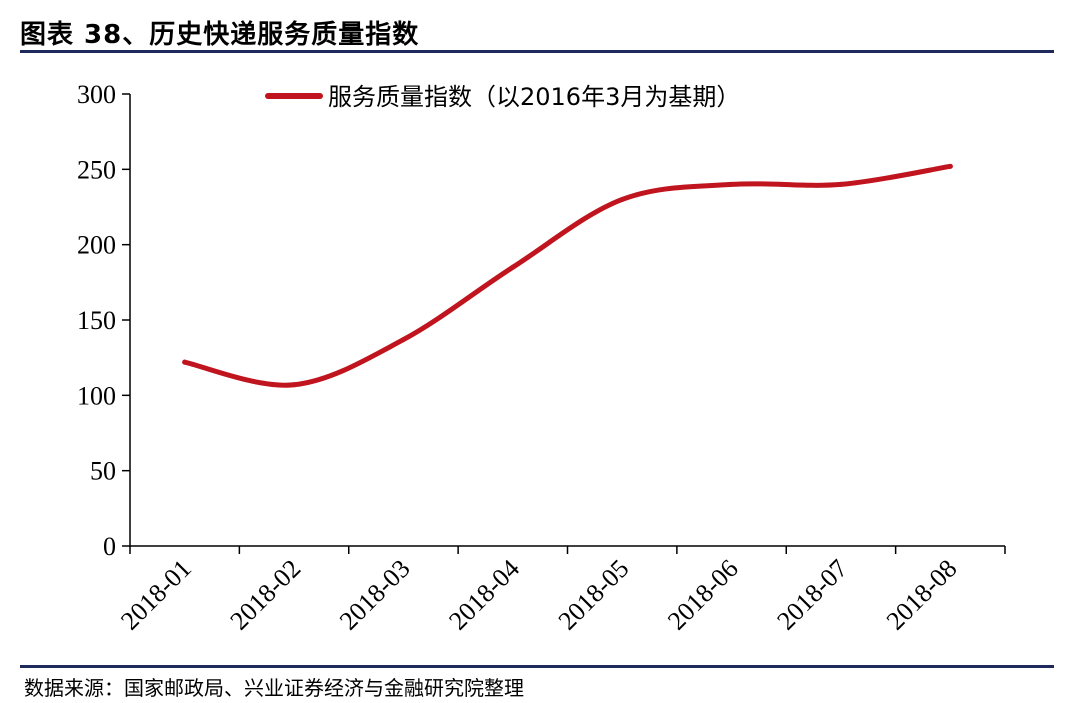  I want to click on x-tick-label: 2018-07, so click(812, 595).